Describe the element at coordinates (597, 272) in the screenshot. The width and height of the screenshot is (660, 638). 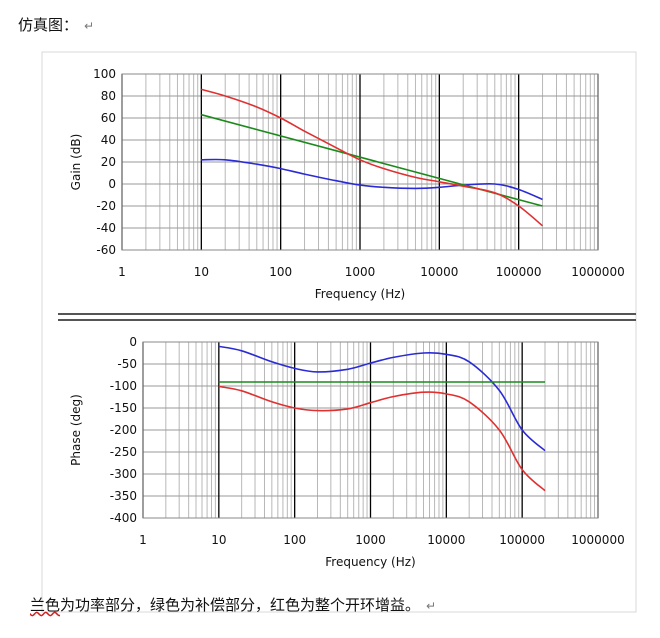
I see `gain-xtick-label: 1000000` at that location.